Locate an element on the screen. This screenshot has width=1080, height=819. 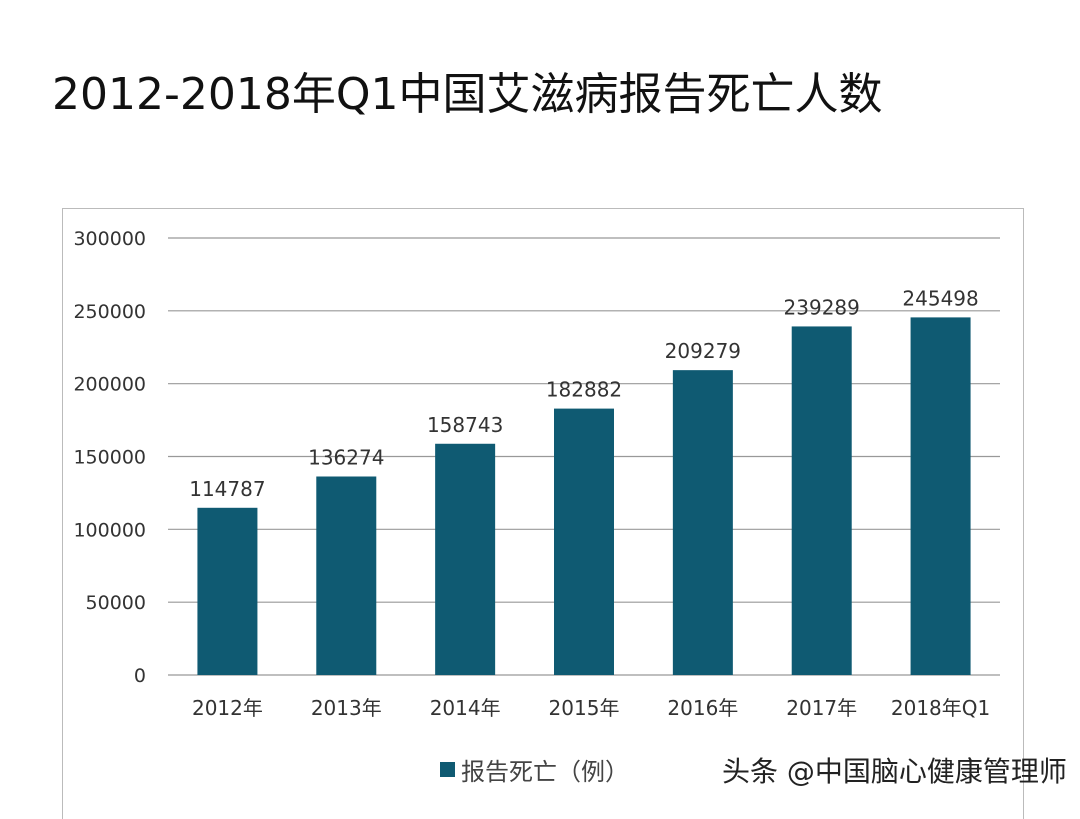
y-tick-label: 200000 is located at coordinates (109, 385).